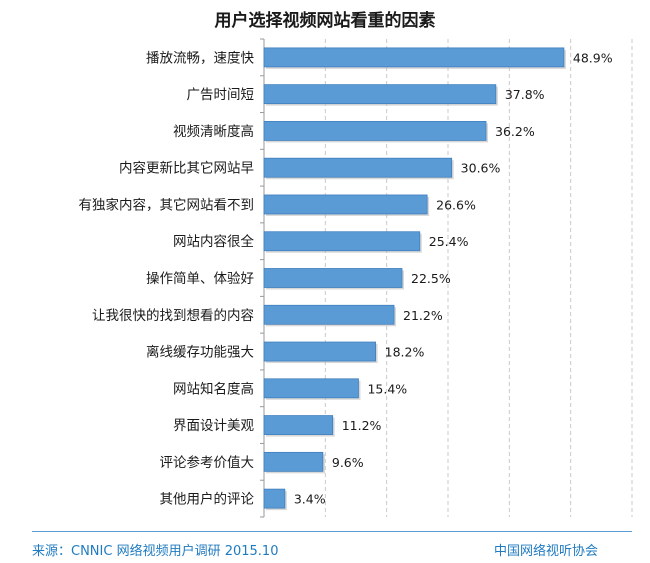  Describe the element at coordinates (423, 315) in the screenshot. I see `value-label: 21.2%` at that location.